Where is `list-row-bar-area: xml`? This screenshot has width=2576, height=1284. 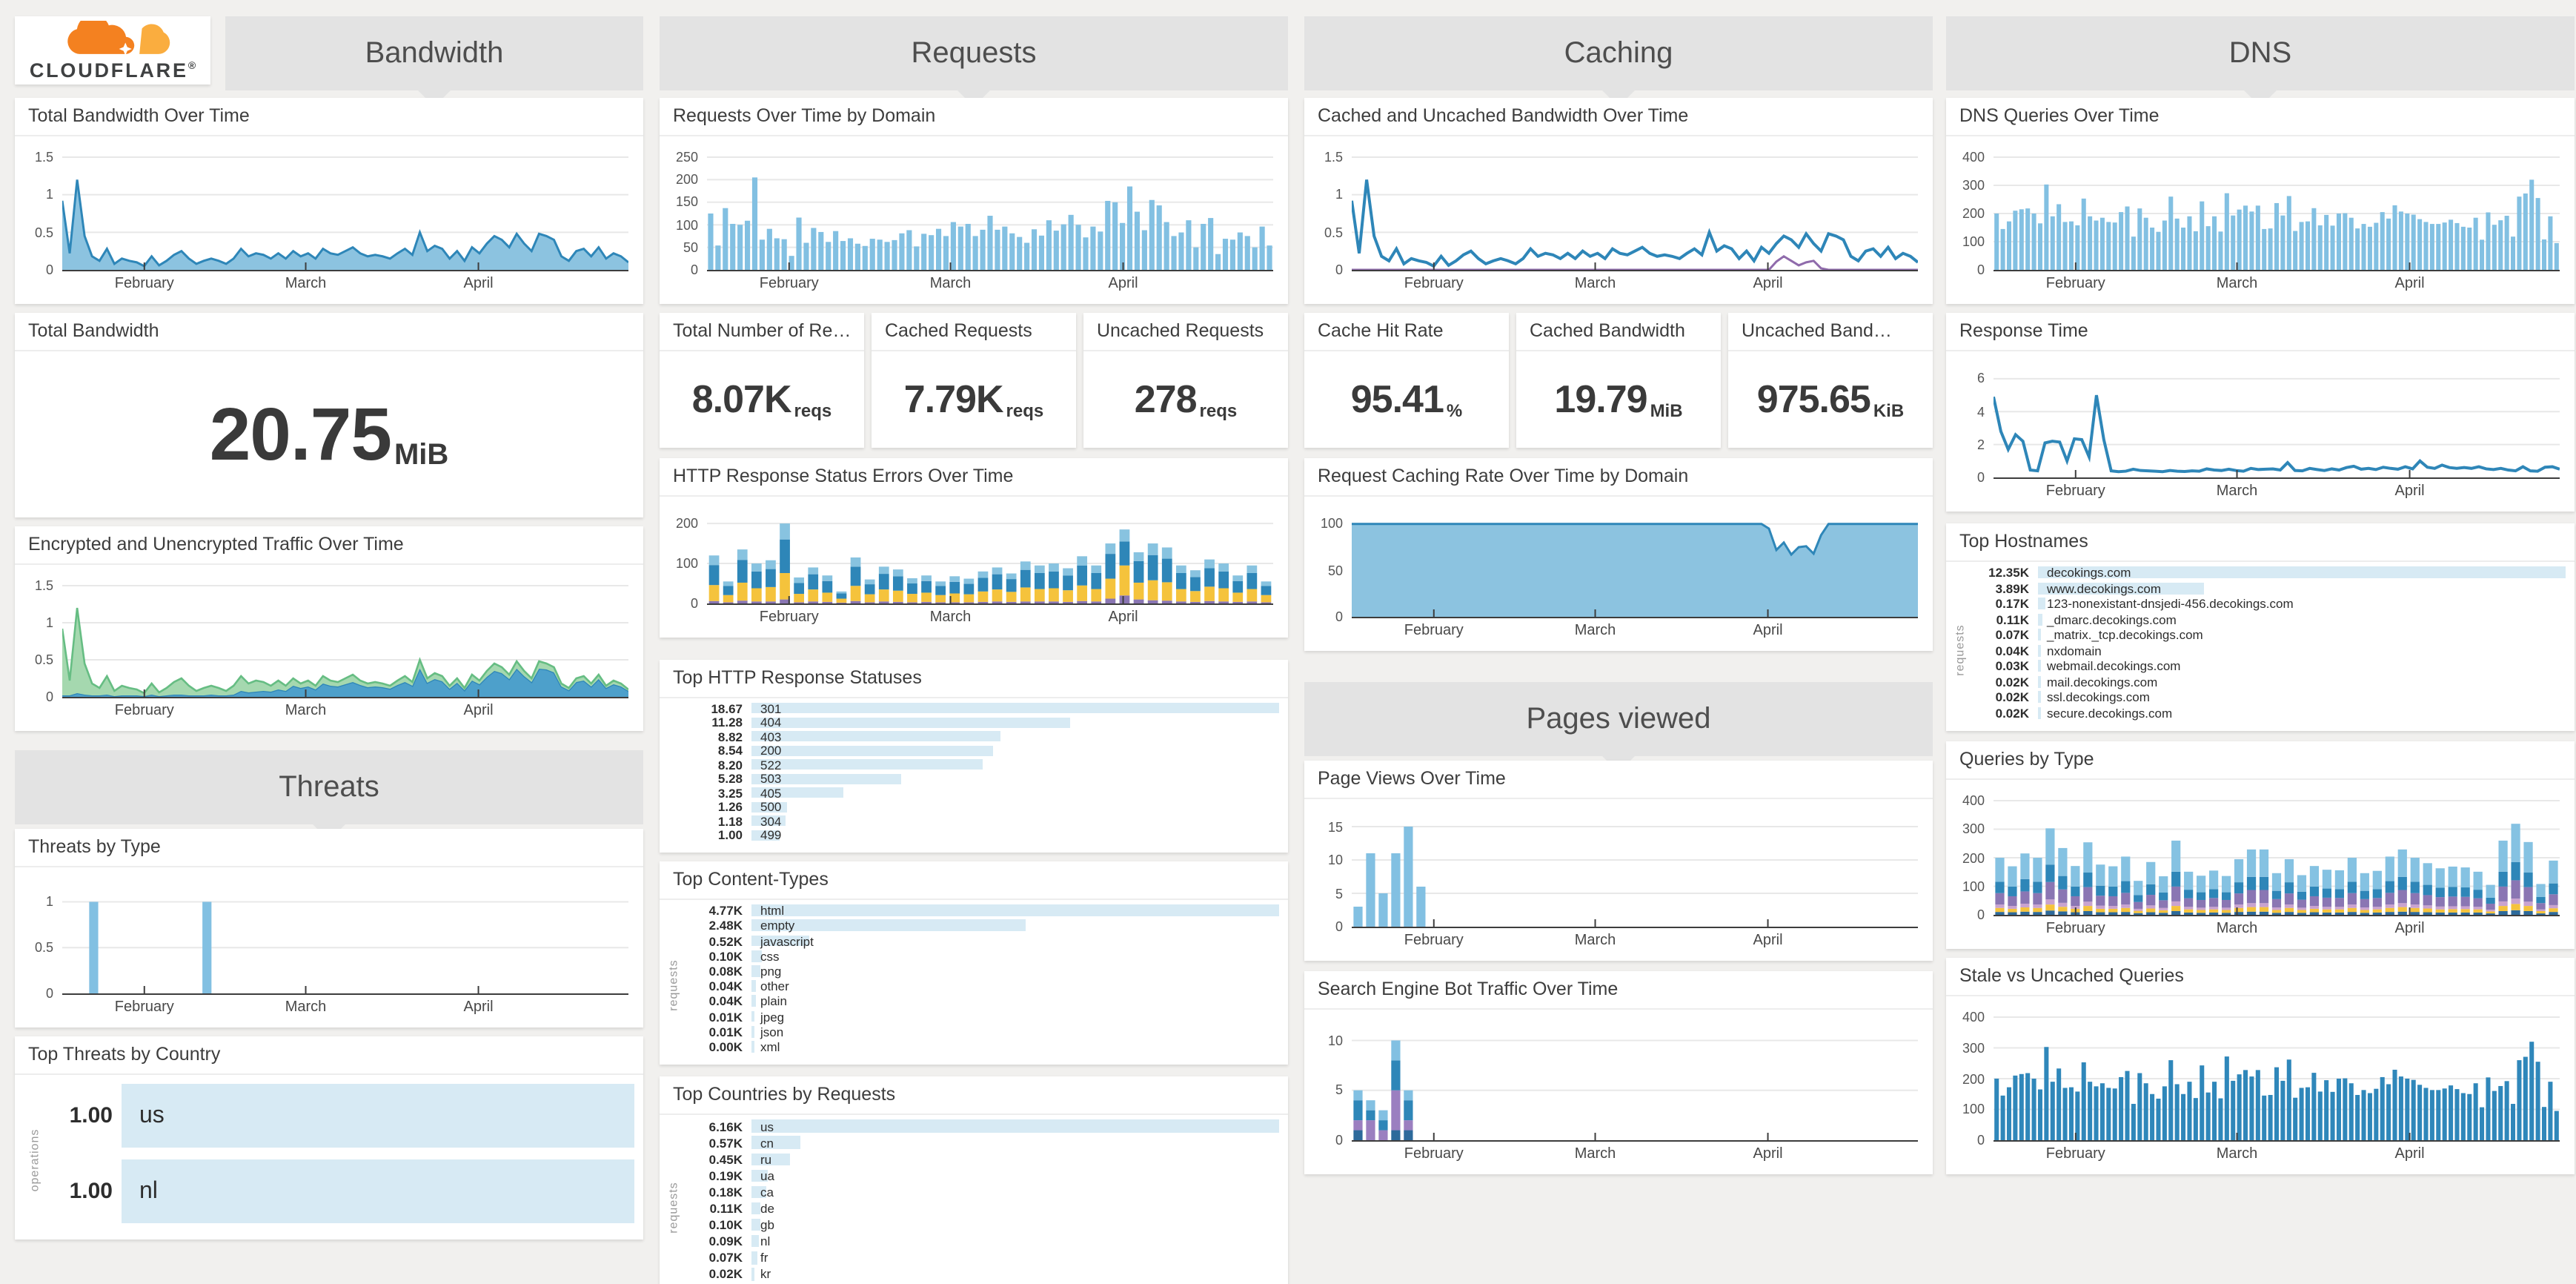
list-row-bar-area: xml is located at coordinates (1015, 1046).